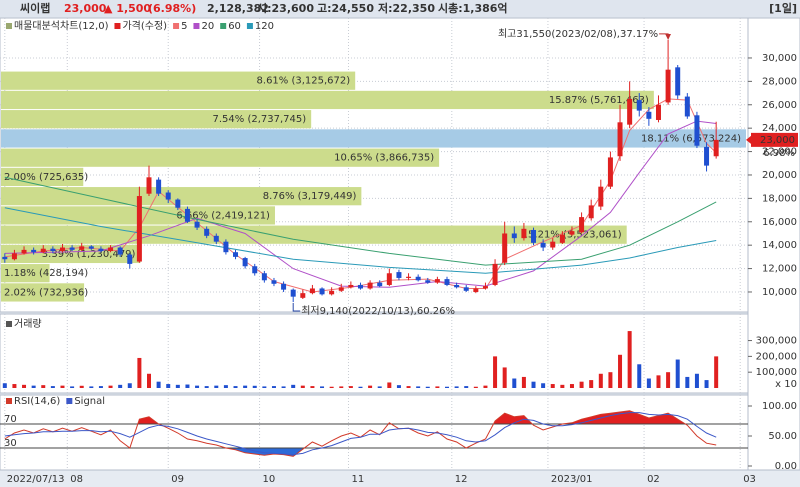 The height and width of the screenshot is (487, 800). What do you see at coordinates (779, 198) in the screenshot?
I see `y-tick-label: 18,000` at bounding box center [779, 198].